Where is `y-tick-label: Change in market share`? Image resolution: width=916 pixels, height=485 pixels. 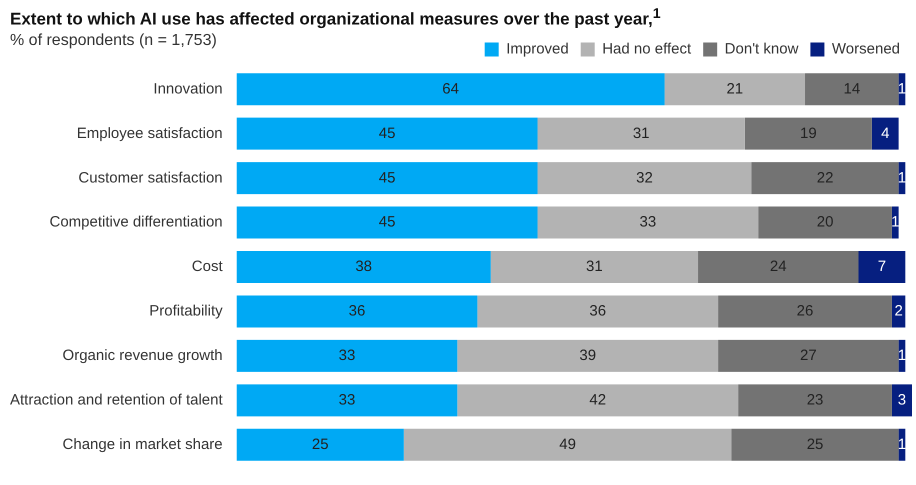 y-tick-label: Change in market share is located at coordinates (142, 444).